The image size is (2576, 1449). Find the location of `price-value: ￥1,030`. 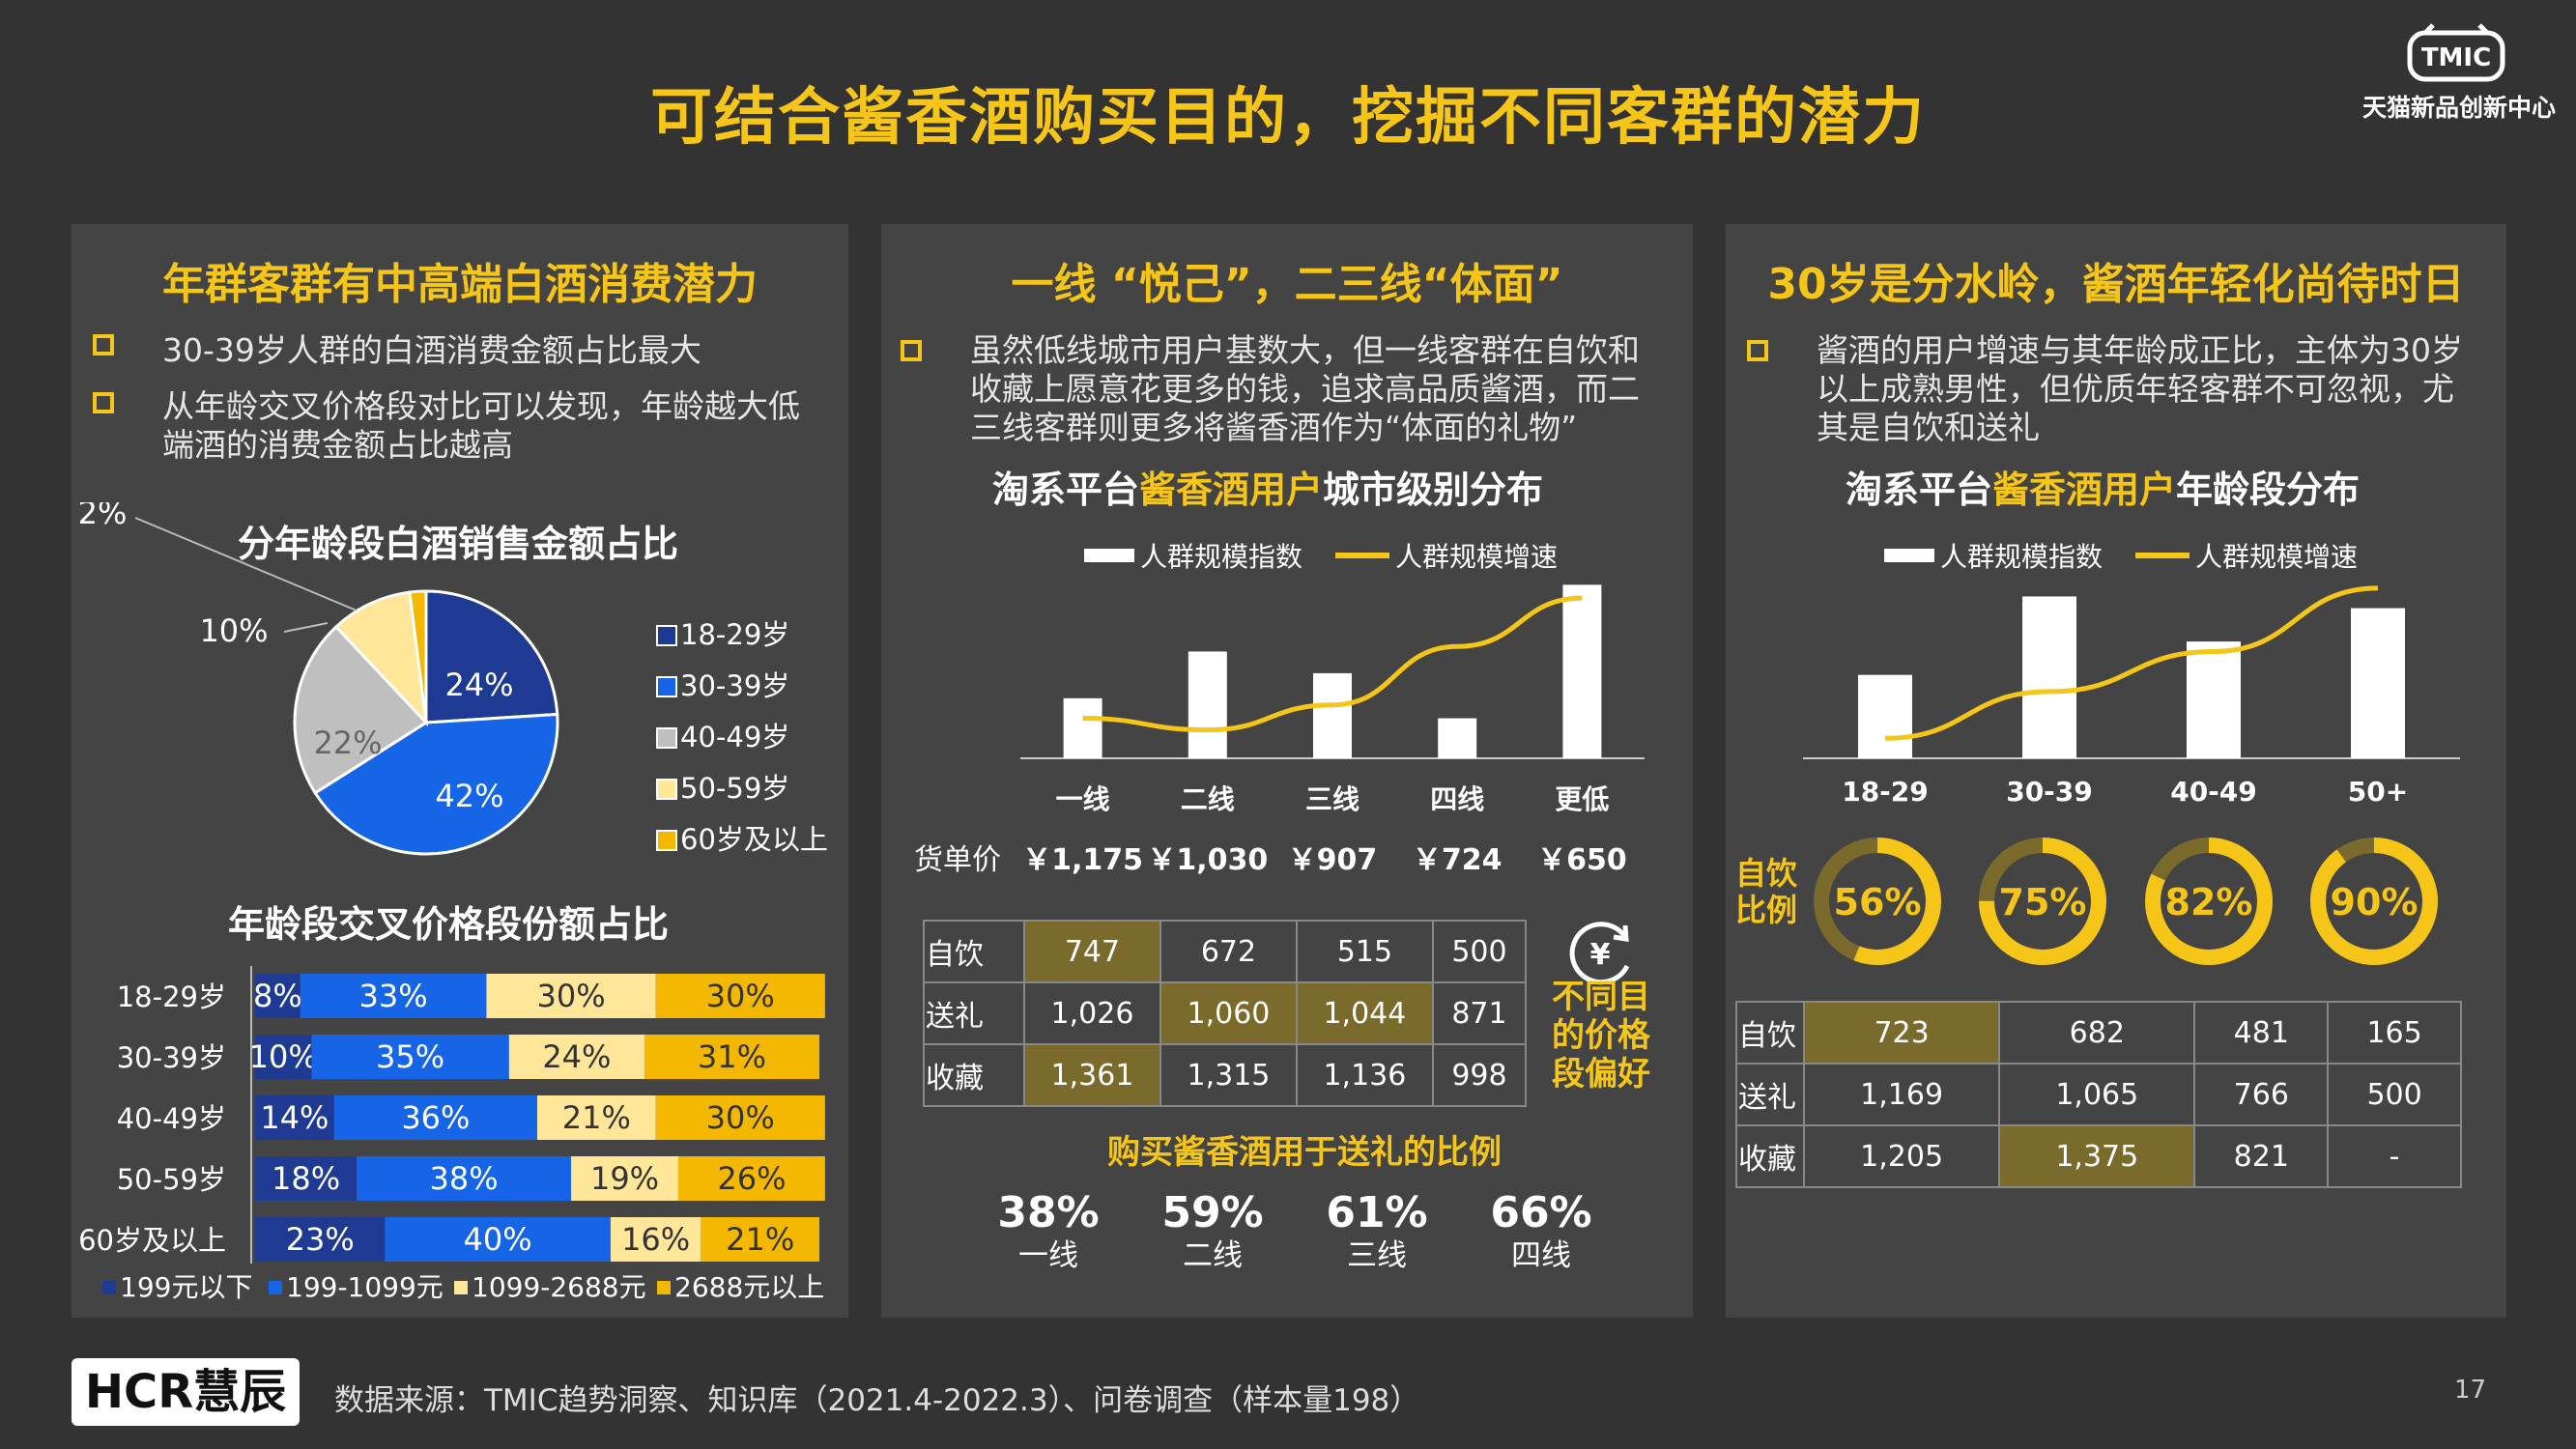

price-value: ￥1,030 is located at coordinates (1208, 860).